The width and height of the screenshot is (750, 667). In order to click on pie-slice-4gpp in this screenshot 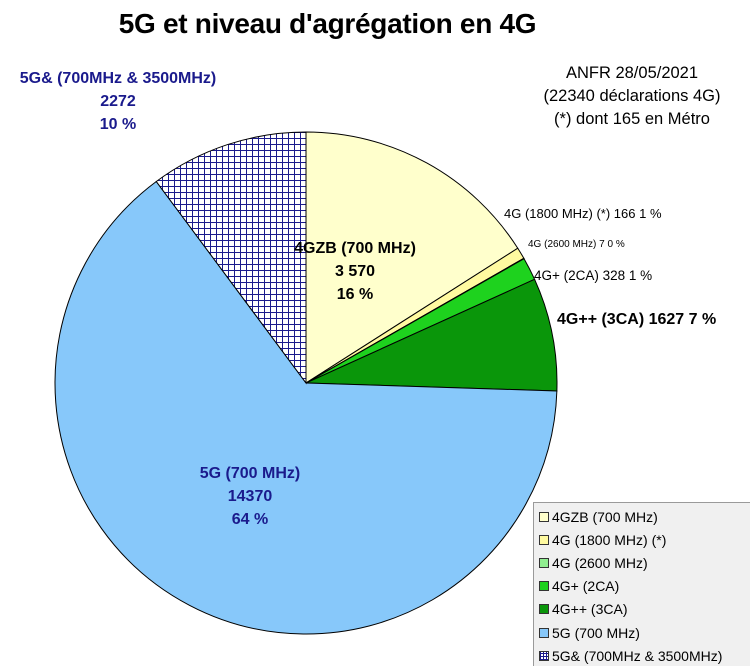, I will do `click(431, 335)`.